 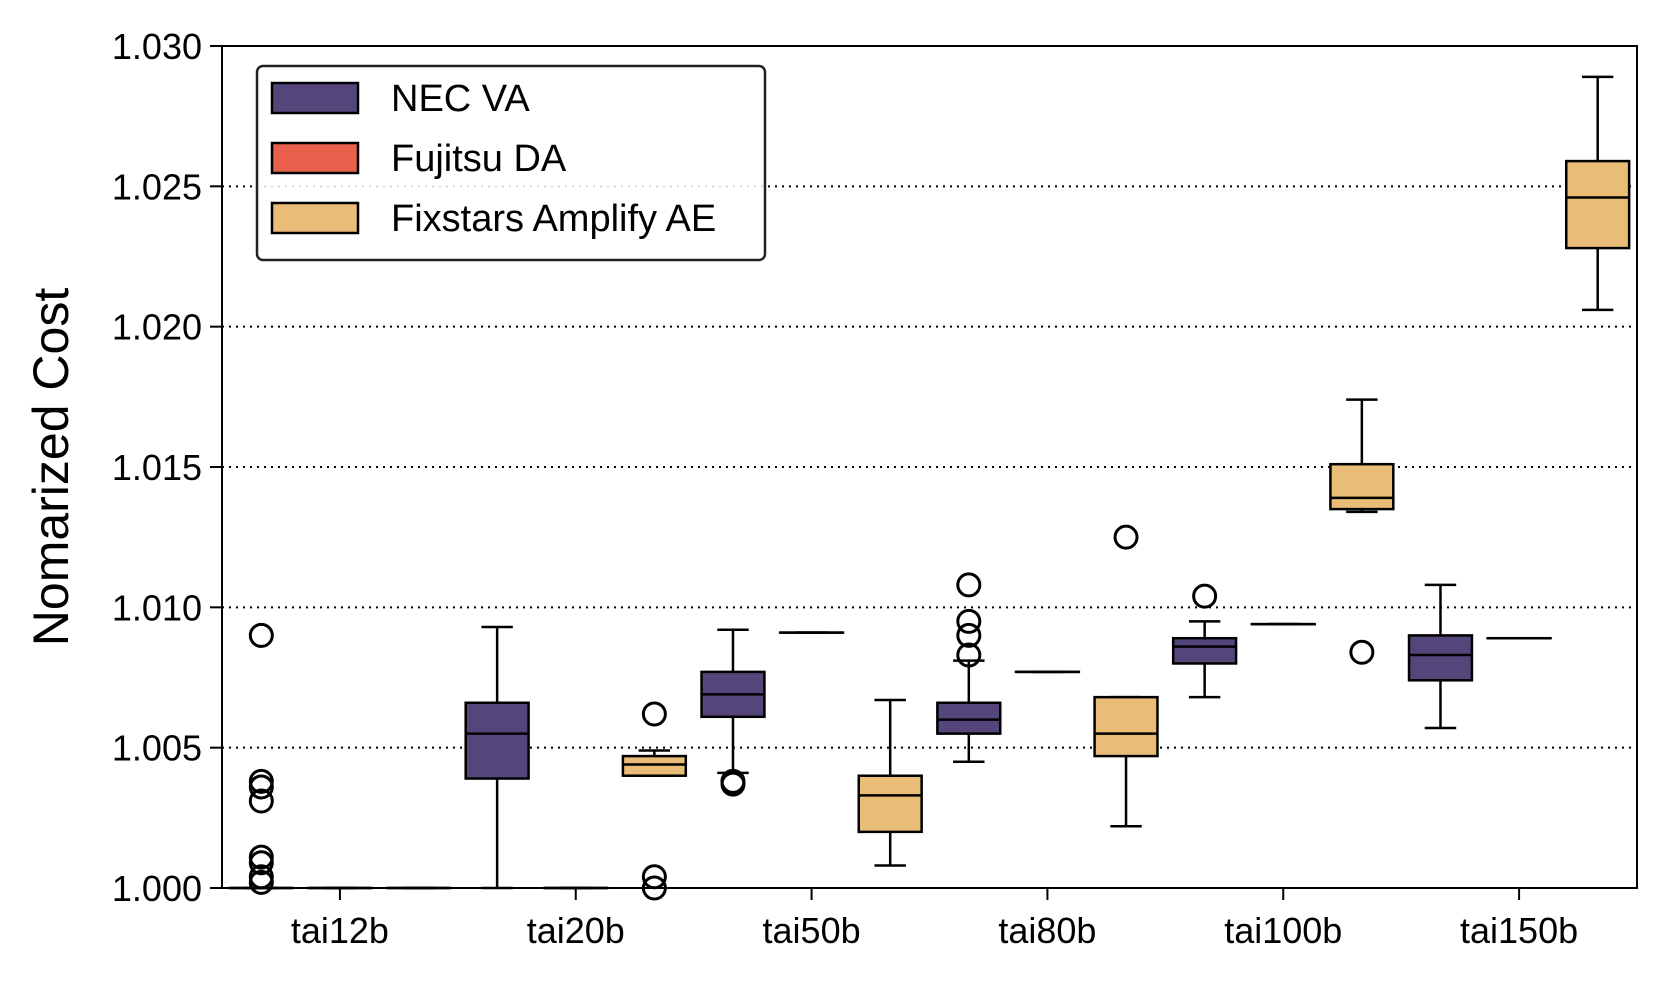 I want to click on x-tick-label: tai20b, so click(x=576, y=930).